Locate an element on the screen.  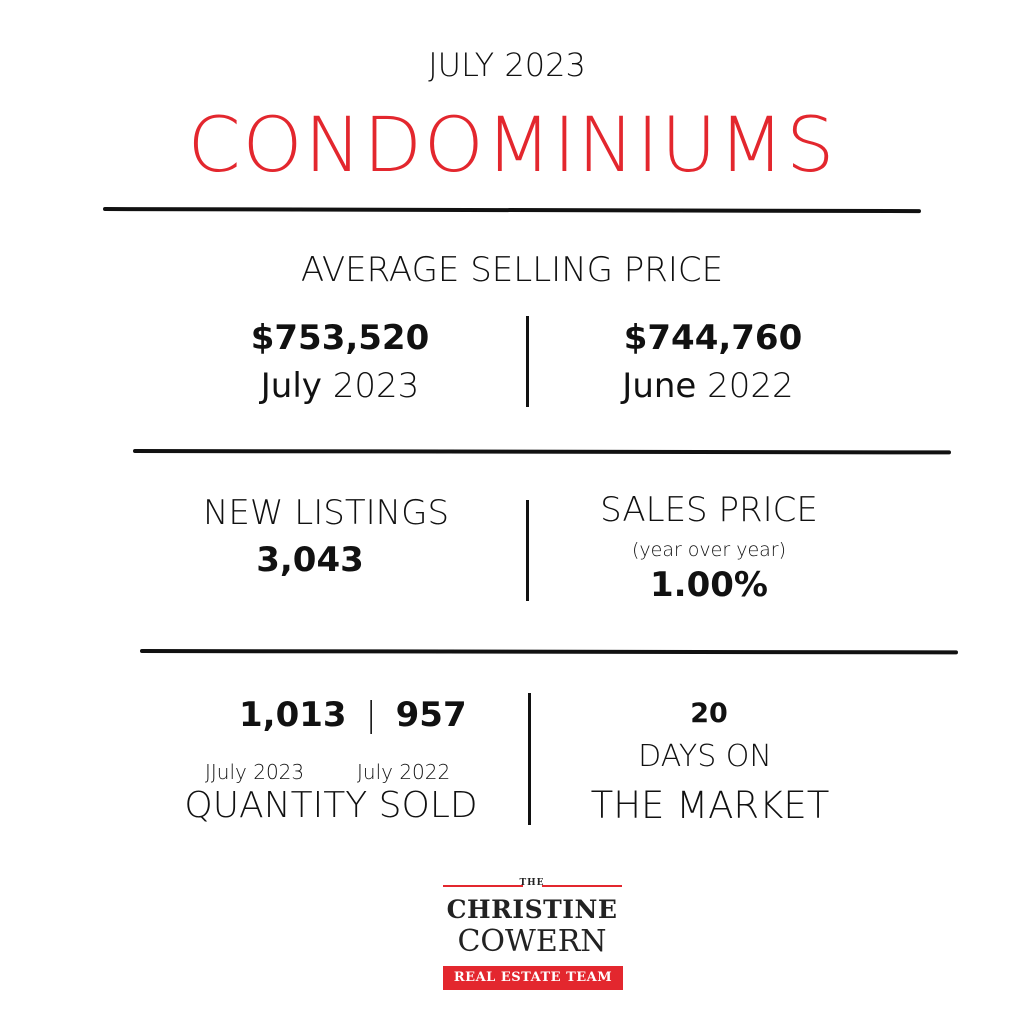
avg-price-previous-value: $744,760 is located at coordinates (713, 338).